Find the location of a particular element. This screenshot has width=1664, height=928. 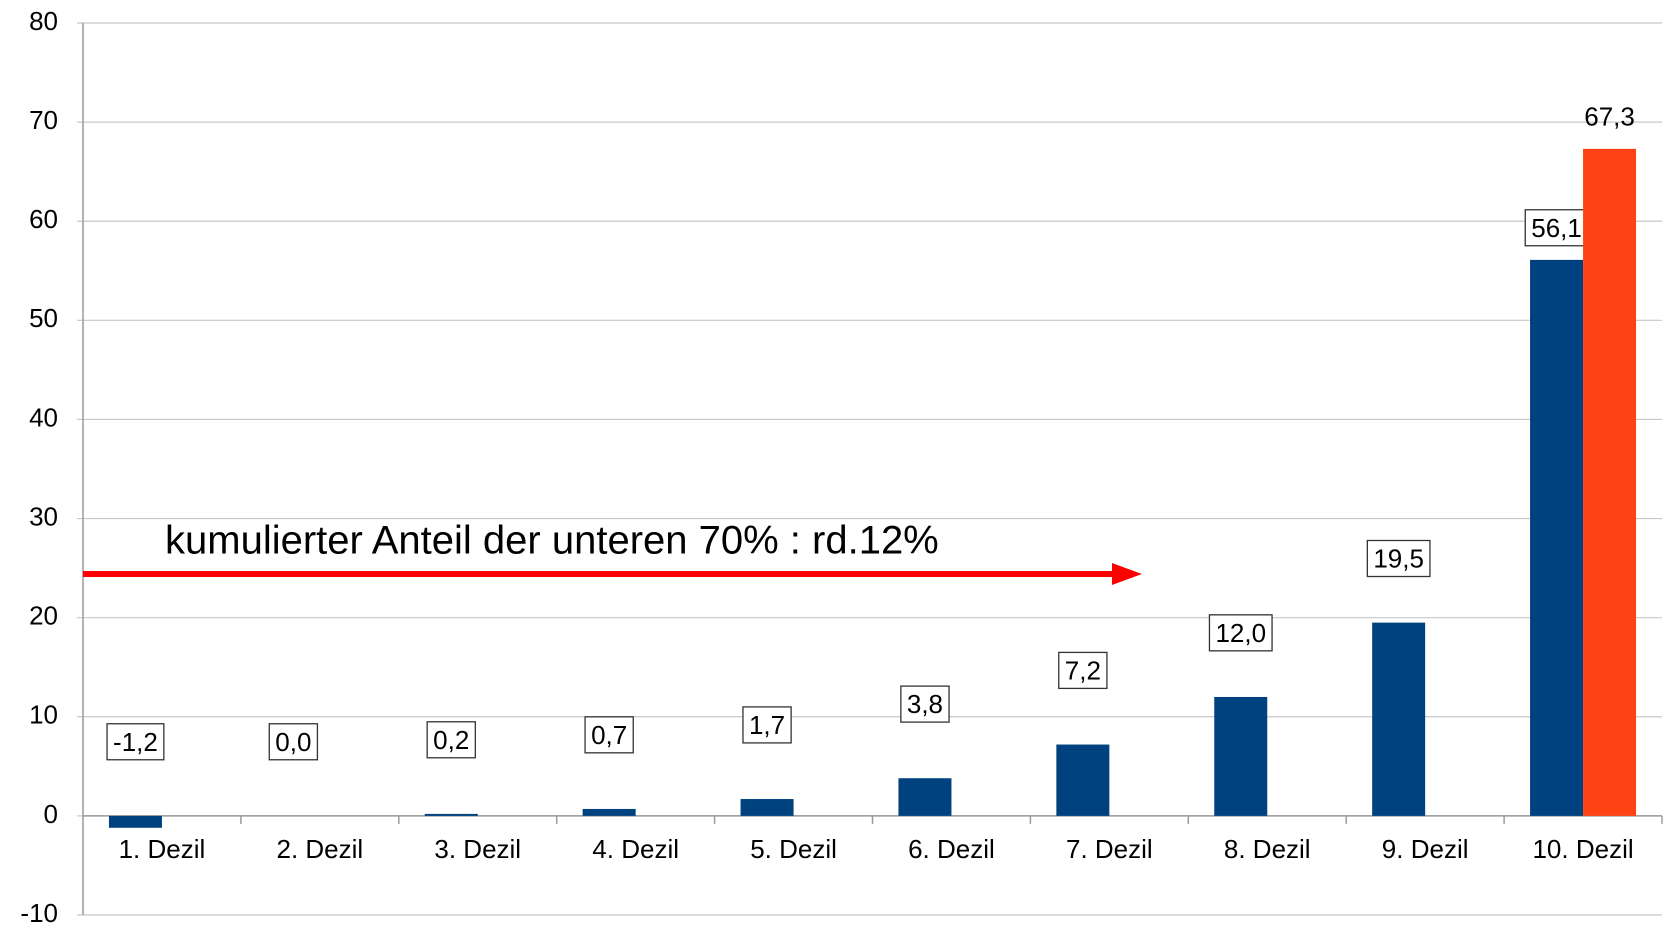

value-label: 7,2 is located at coordinates (1083, 670).